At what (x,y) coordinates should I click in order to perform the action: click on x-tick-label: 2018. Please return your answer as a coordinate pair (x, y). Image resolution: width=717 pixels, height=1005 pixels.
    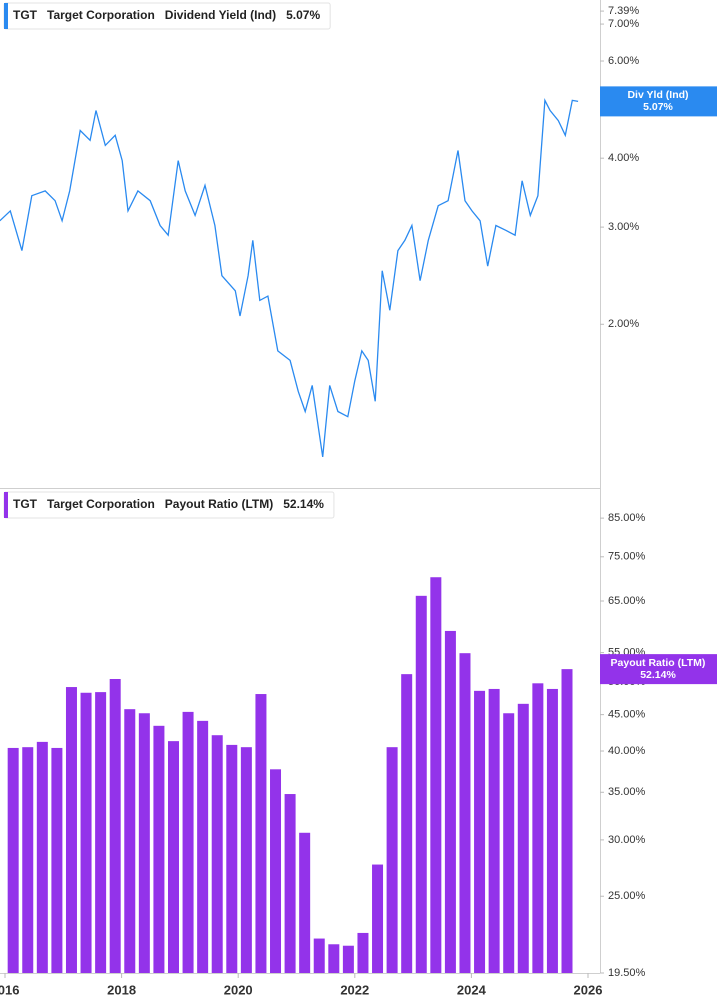
    Looking at the image, I should click on (121, 989).